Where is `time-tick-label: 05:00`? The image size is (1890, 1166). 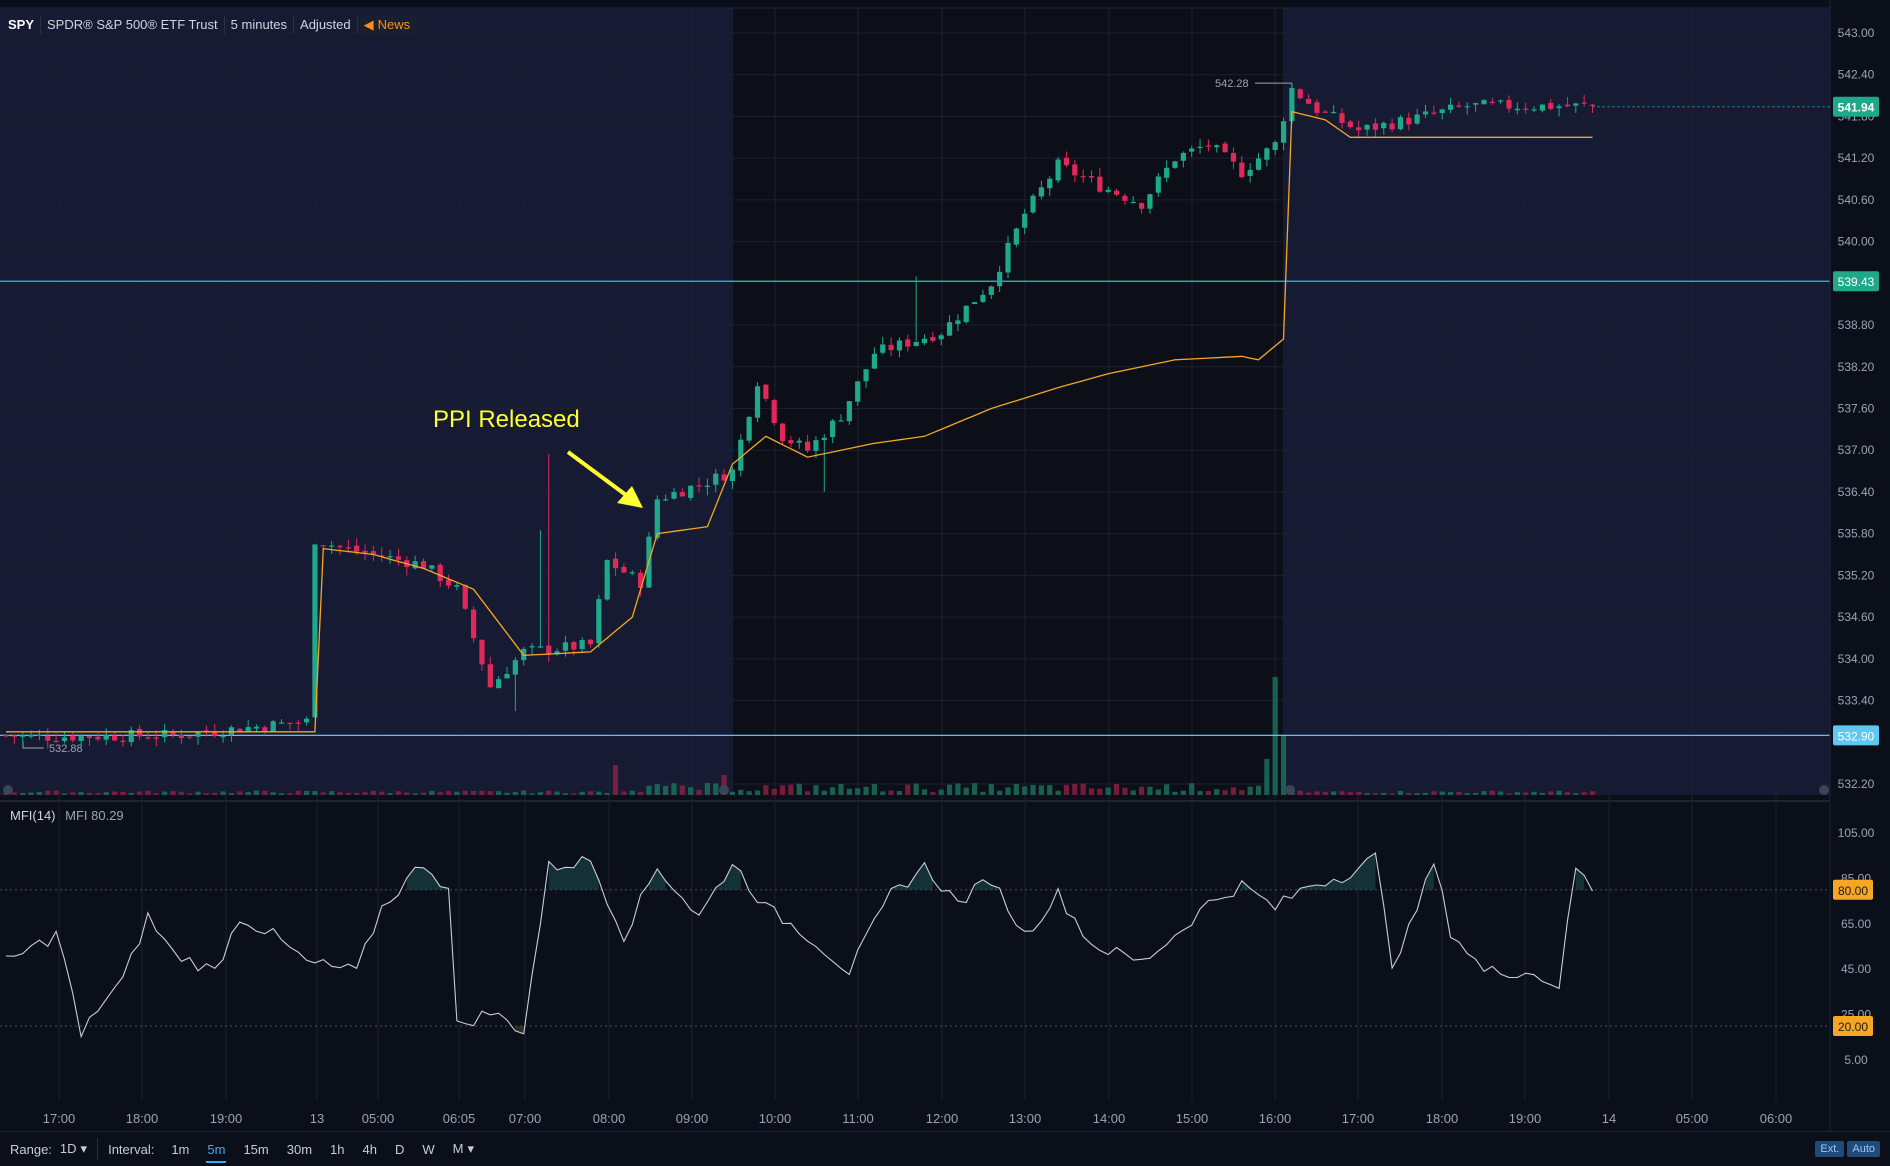 time-tick-label: 05:00 is located at coordinates (1692, 1118).